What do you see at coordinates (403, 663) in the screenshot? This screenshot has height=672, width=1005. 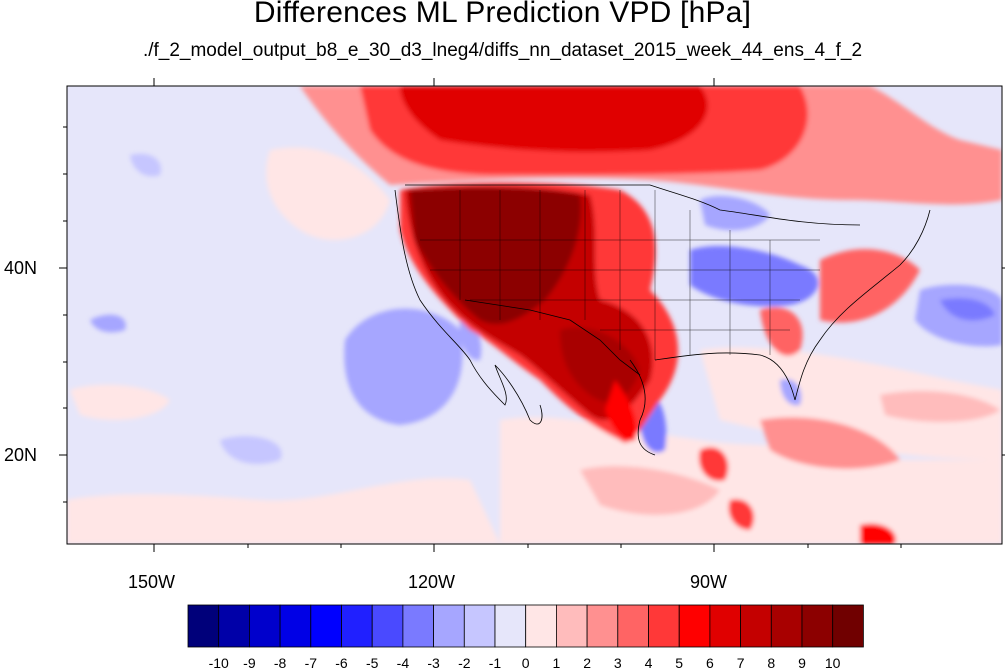 I see `colorbar-tick-label: -4` at bounding box center [403, 663].